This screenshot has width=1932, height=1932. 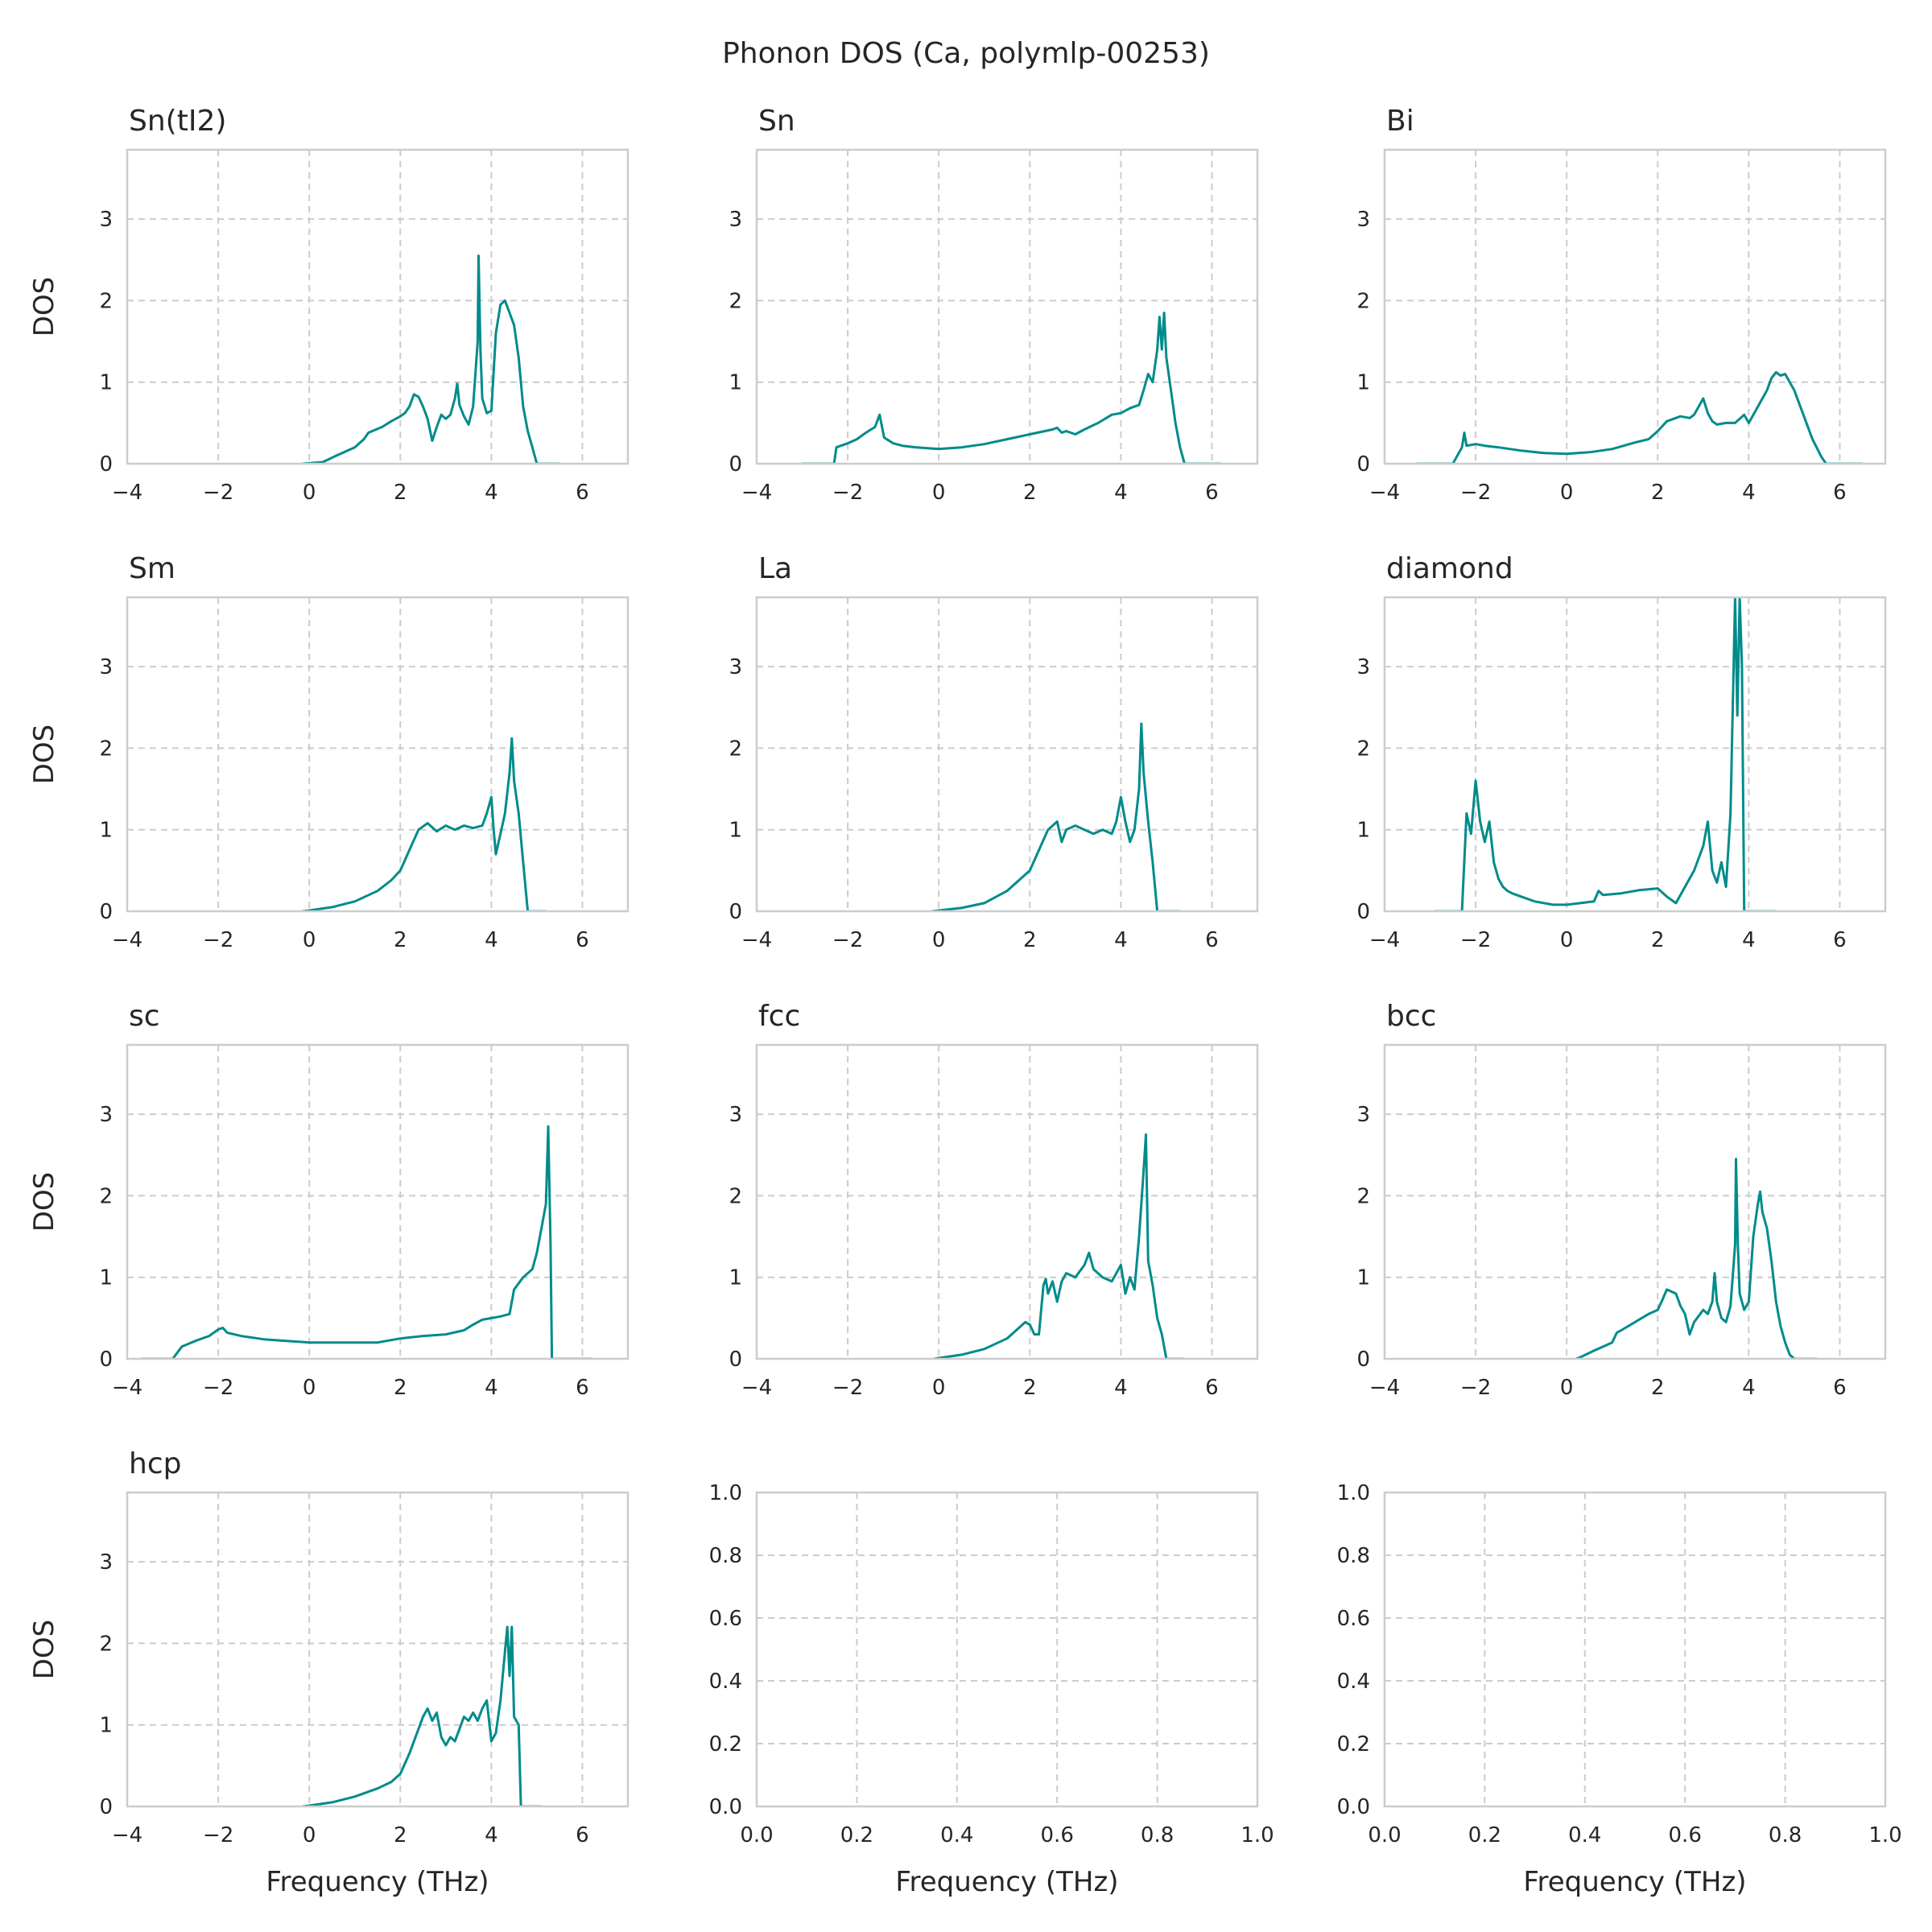 I want to click on panel-title: Sm, so click(x=152, y=568).